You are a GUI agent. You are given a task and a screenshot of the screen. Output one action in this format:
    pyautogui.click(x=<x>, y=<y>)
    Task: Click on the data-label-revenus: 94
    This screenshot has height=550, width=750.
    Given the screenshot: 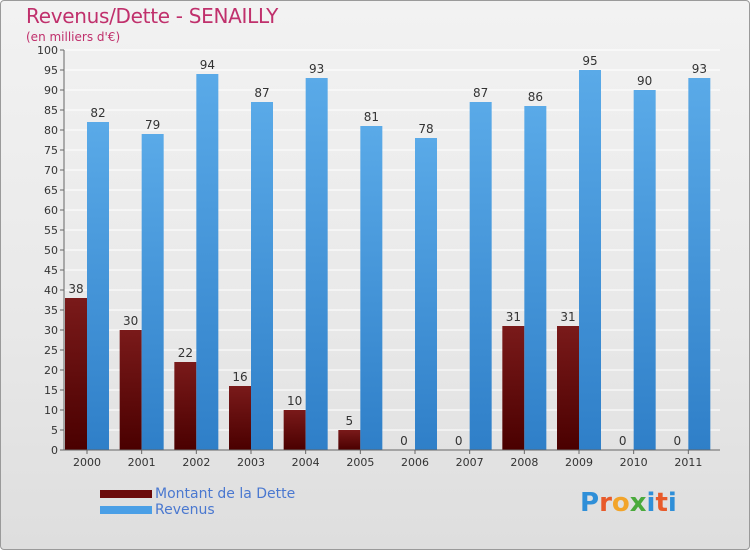 What is the action you would take?
    pyautogui.click(x=207, y=65)
    